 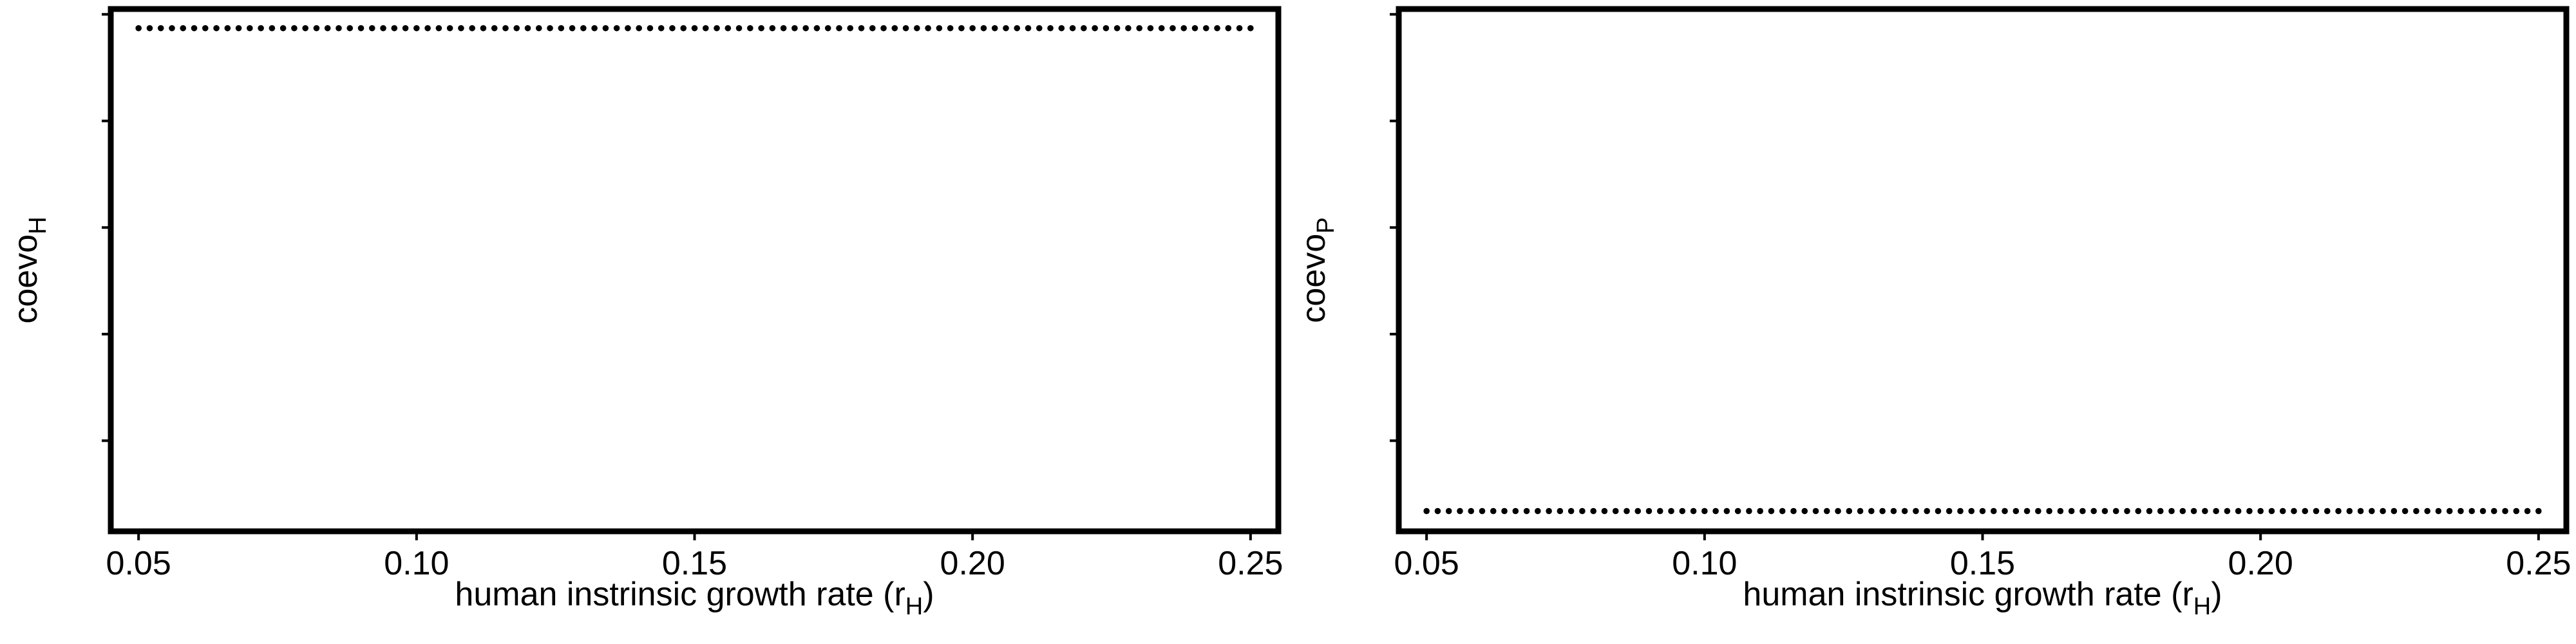 What do you see at coordinates (1983, 598) in the screenshot?
I see `x-axis-label: human instrinsic growth rate (rH)` at bounding box center [1983, 598].